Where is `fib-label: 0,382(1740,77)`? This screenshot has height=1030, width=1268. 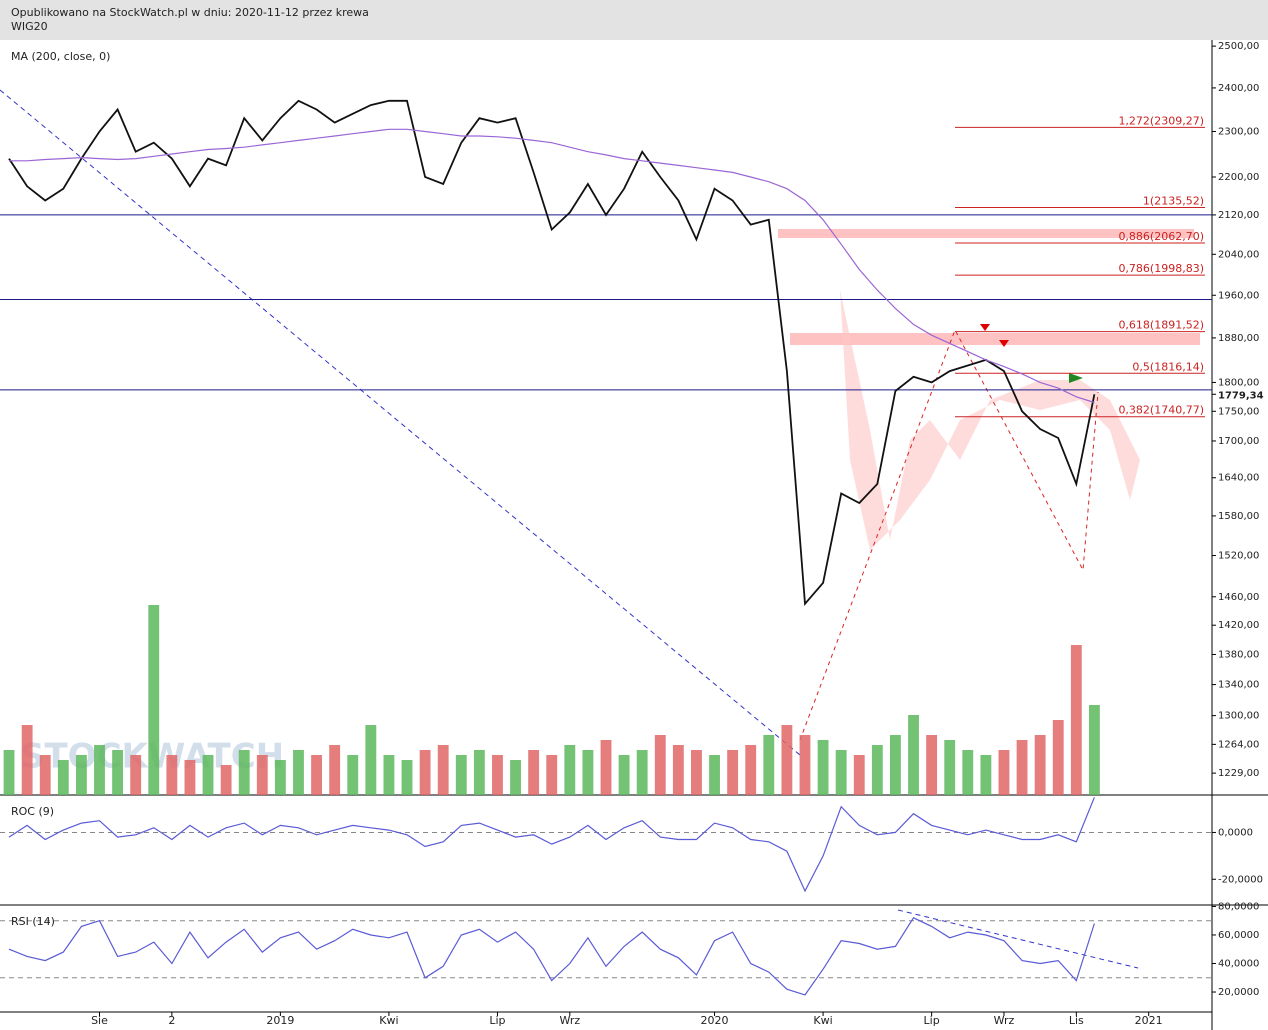 fib-label: 0,382(1740,77) is located at coordinates (1161, 410).